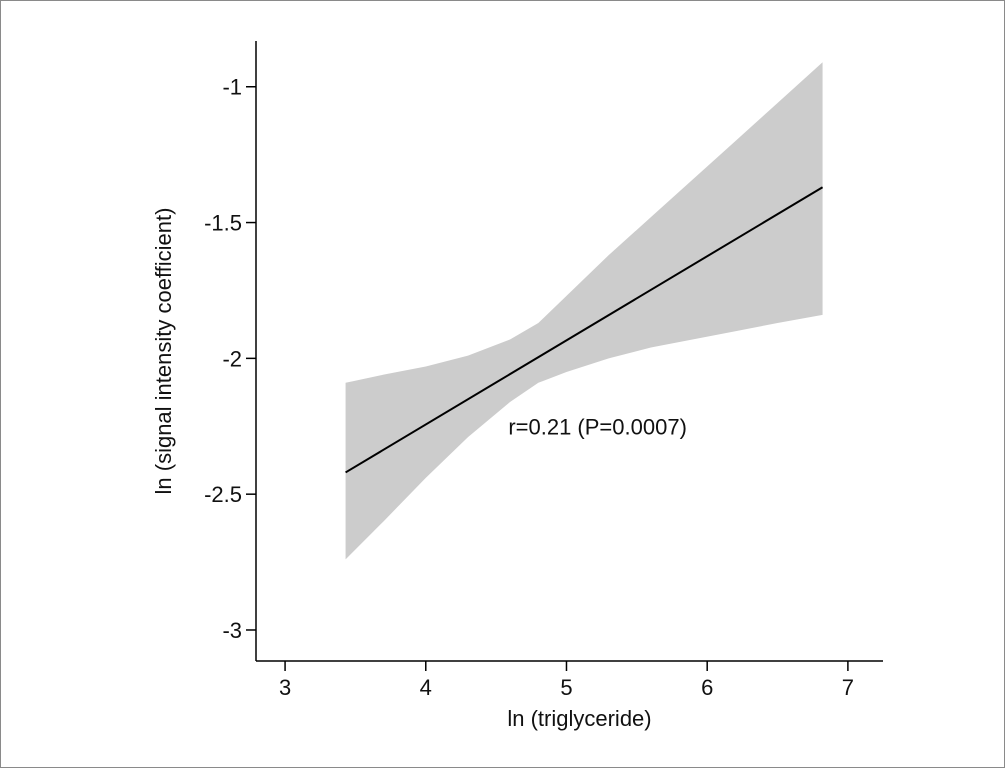  I want to click on correlation-annotation: r=0.21 (P=0.0007), so click(597, 426).